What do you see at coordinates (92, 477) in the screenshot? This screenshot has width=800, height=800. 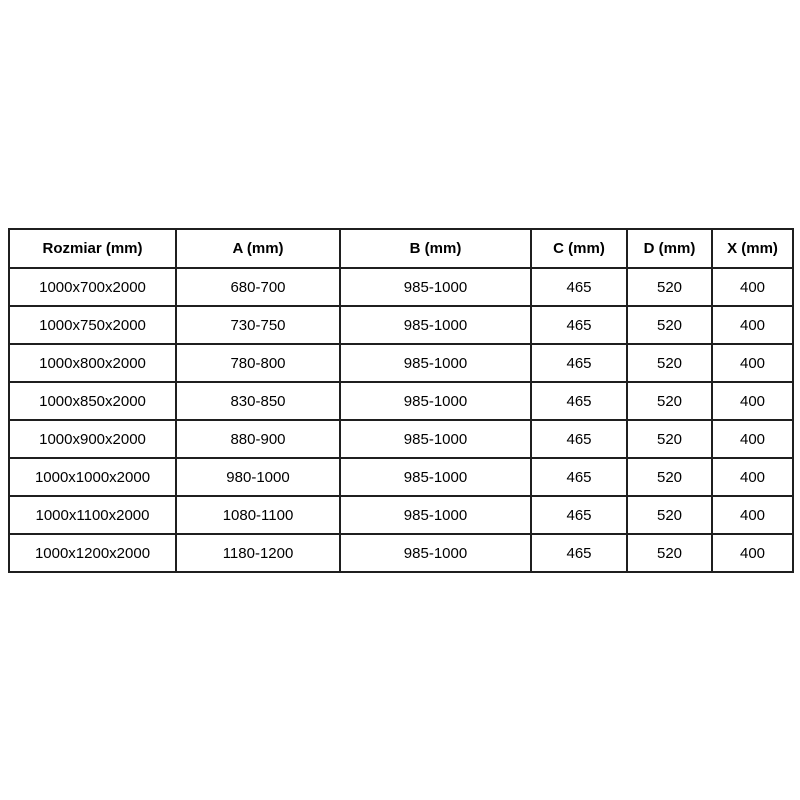 I see `table-cell-rozmiar: 1000x1000x2000` at bounding box center [92, 477].